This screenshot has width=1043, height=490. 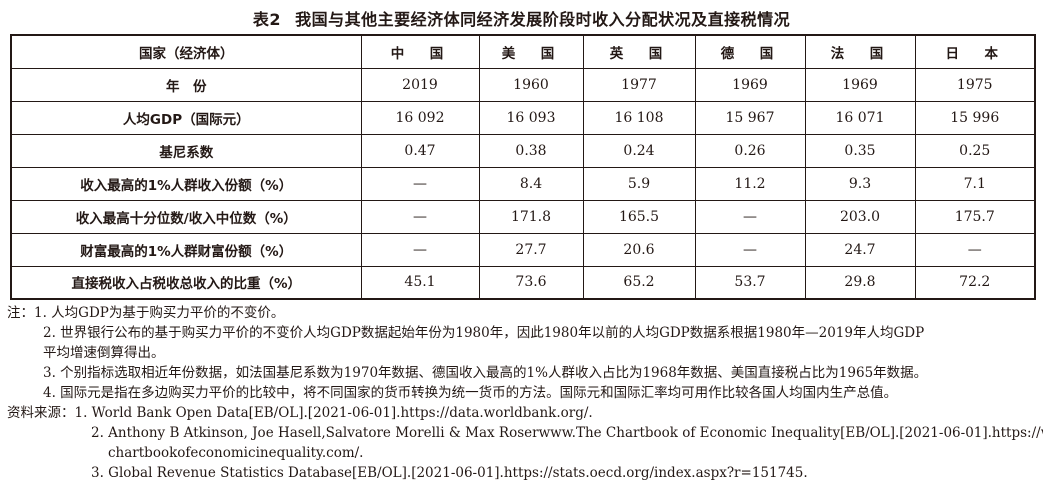 I want to click on table-cell: 0.25, so click(x=975, y=150).